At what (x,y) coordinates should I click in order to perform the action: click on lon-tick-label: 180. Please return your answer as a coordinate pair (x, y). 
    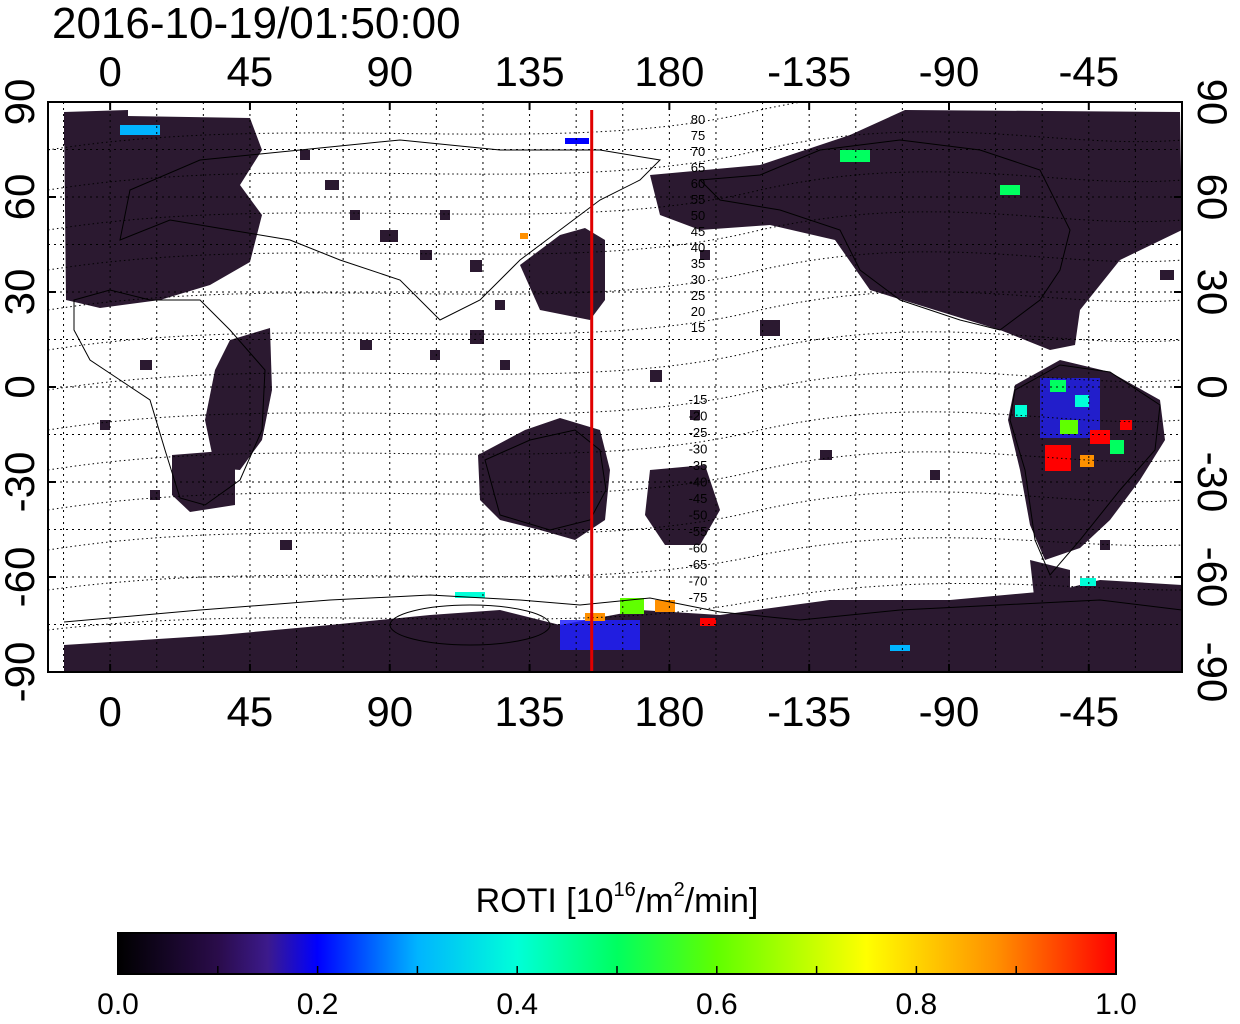
    Looking at the image, I should click on (669, 711).